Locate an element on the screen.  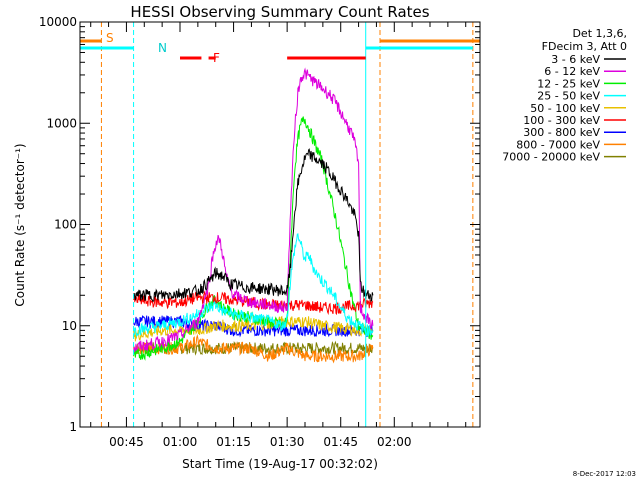
x-tick-label: 02:00 is located at coordinates (394, 442).